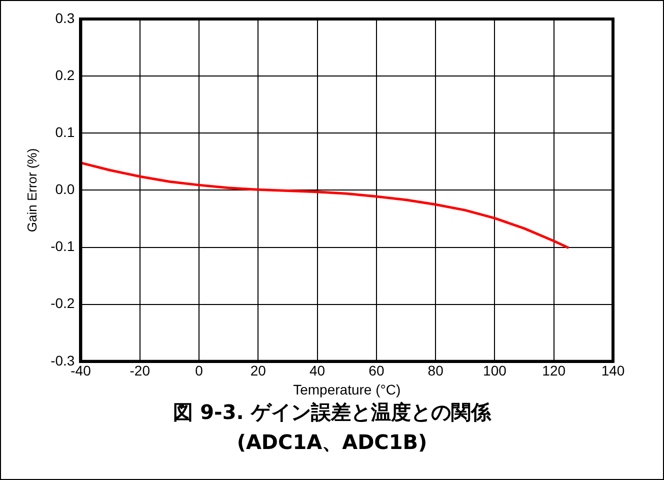  What do you see at coordinates (32, 190) in the screenshot?
I see `y-axis-title: Gain Error (%)` at bounding box center [32, 190].